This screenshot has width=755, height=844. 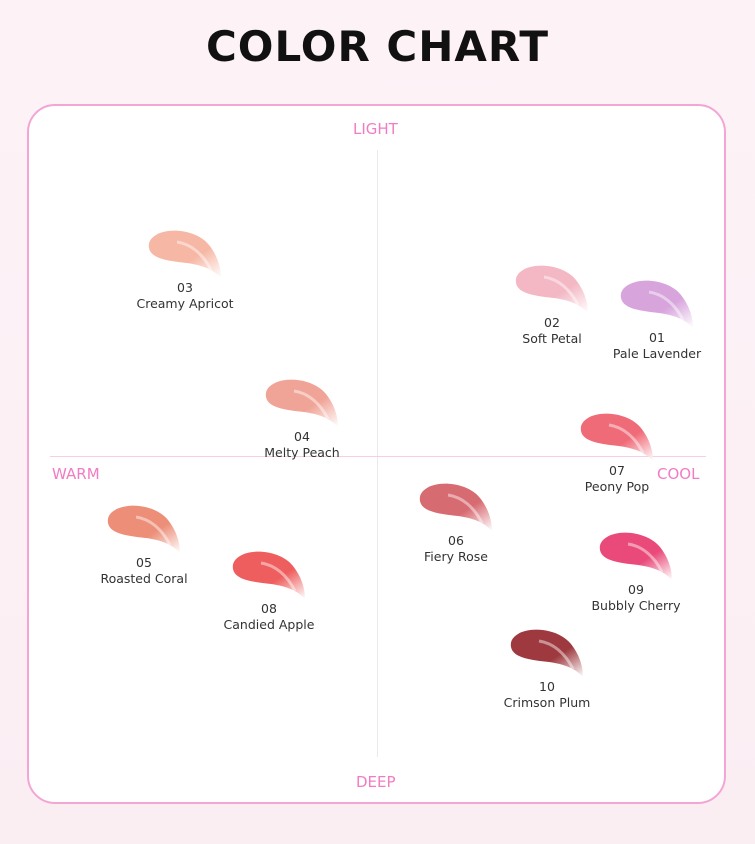 I want to click on page-title: COLOR CHART, so click(x=377, y=46).